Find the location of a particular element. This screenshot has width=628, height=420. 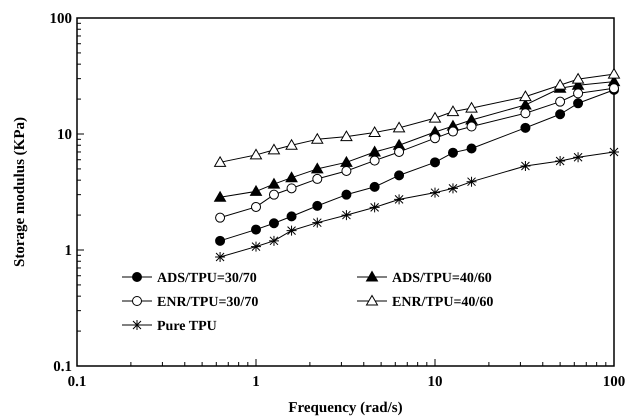

y-tick-label: 1 is located at coordinates (68, 251).